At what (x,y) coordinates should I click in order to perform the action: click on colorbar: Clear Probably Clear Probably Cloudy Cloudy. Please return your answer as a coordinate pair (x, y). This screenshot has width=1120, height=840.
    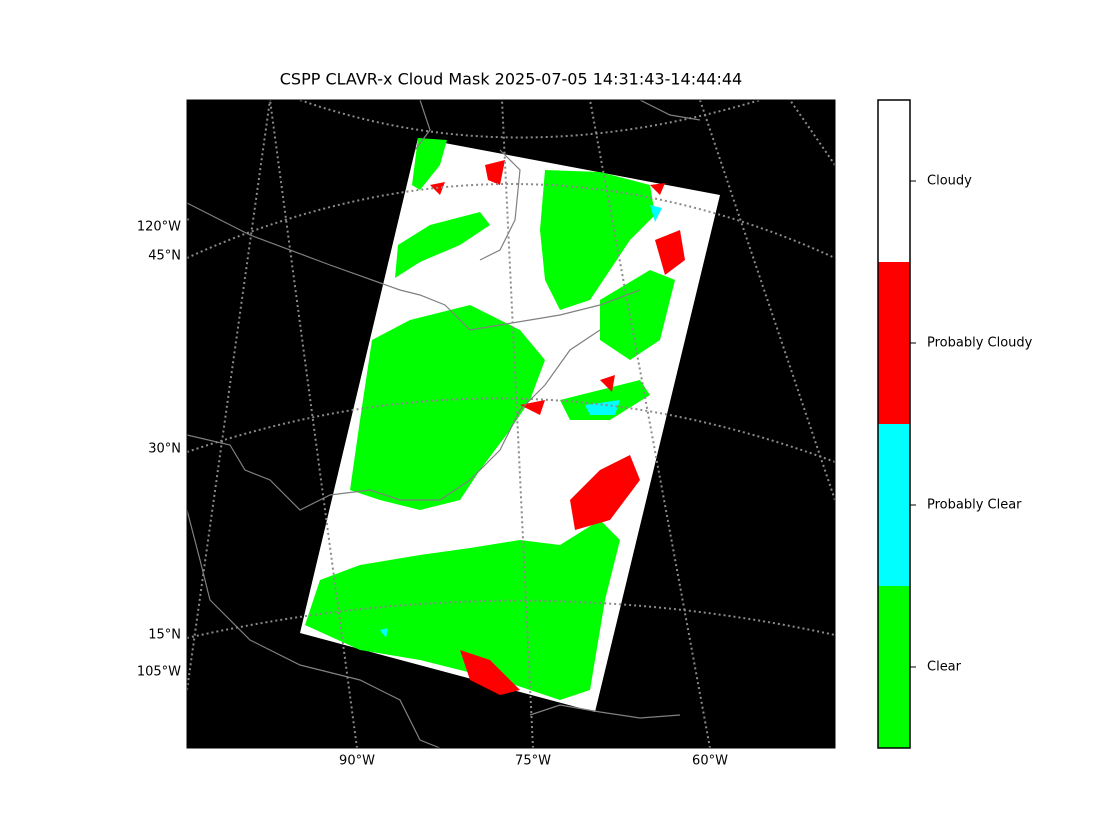
    Looking at the image, I should click on (955, 424).